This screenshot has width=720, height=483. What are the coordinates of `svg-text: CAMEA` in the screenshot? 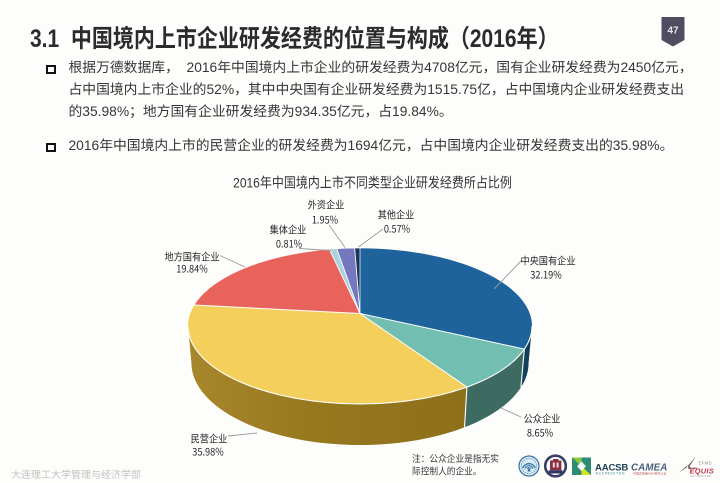 It's located at (649, 467).